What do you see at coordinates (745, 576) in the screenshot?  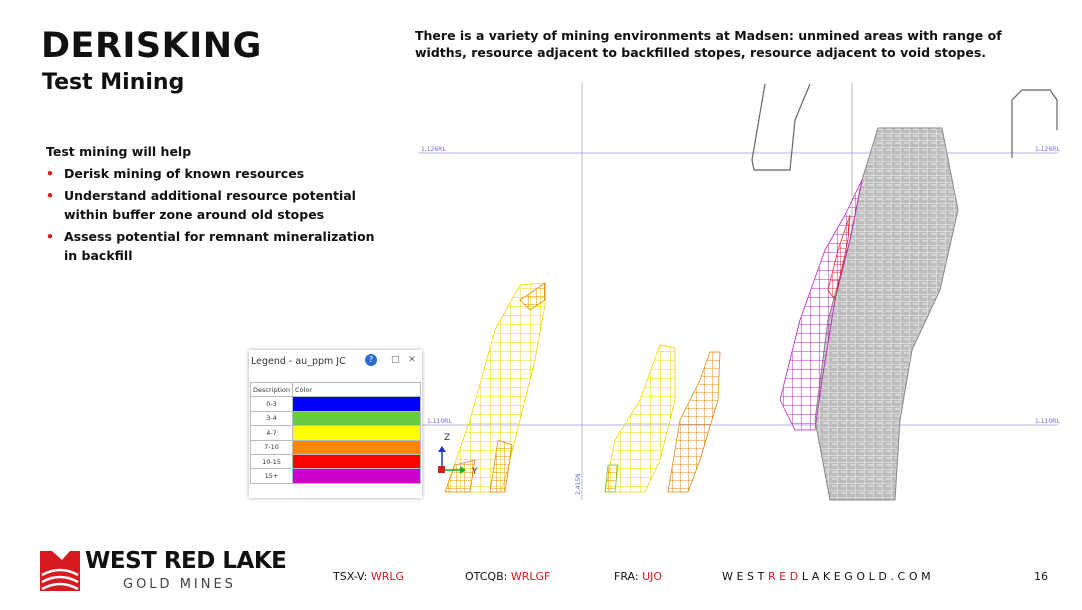 I see `website-part: WEST` at bounding box center [745, 576].